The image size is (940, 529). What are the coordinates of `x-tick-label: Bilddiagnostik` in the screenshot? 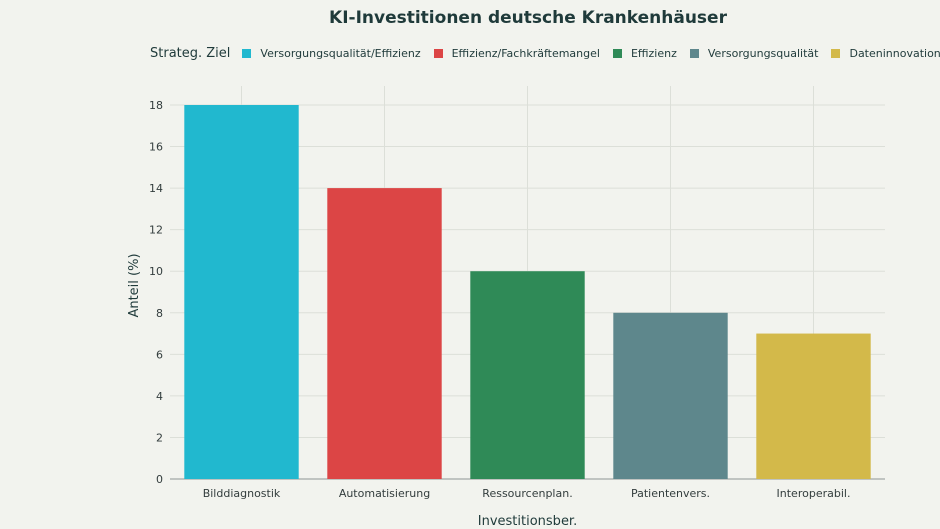 It's located at (242, 493).